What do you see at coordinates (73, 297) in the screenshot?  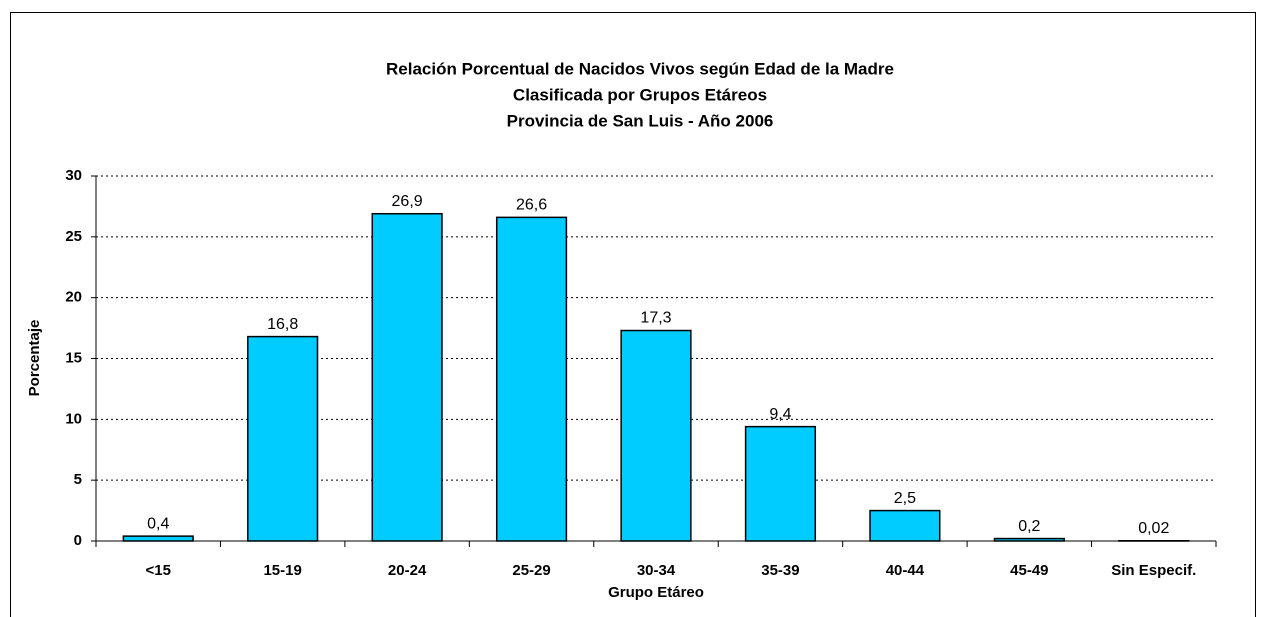 I see `y-tick-label: 20` at bounding box center [73, 297].